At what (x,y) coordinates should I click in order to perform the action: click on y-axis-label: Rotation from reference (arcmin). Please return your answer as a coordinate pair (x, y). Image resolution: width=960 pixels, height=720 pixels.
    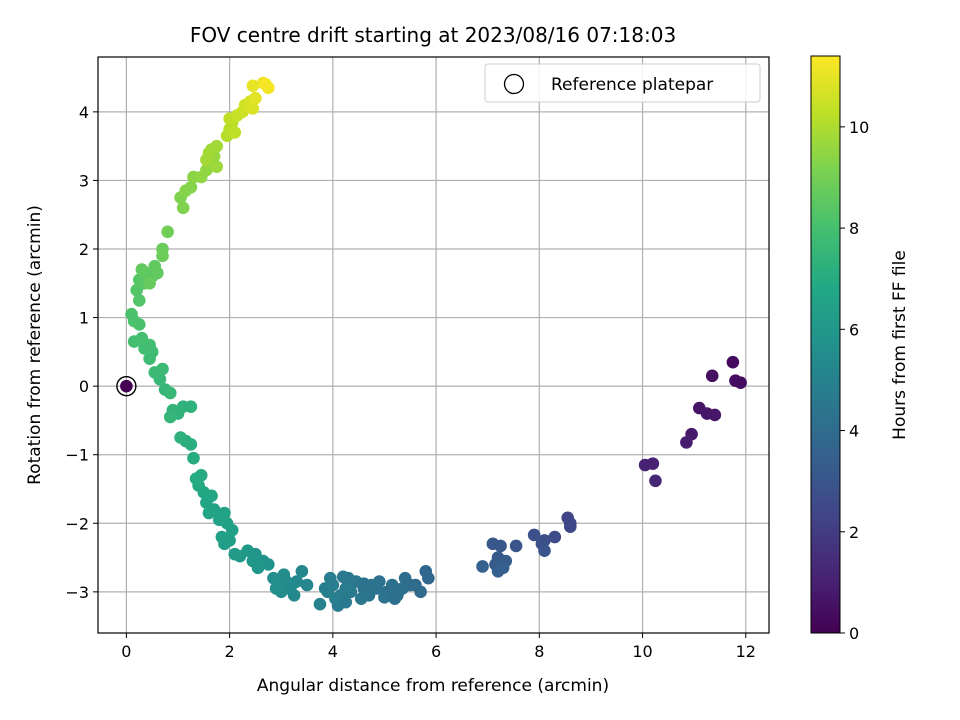
    Looking at the image, I should click on (35, 345).